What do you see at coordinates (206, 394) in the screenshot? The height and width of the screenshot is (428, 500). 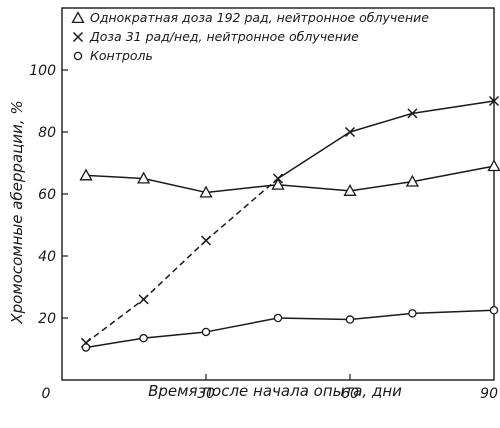 I see `x-tick-label: 30` at bounding box center [206, 394].